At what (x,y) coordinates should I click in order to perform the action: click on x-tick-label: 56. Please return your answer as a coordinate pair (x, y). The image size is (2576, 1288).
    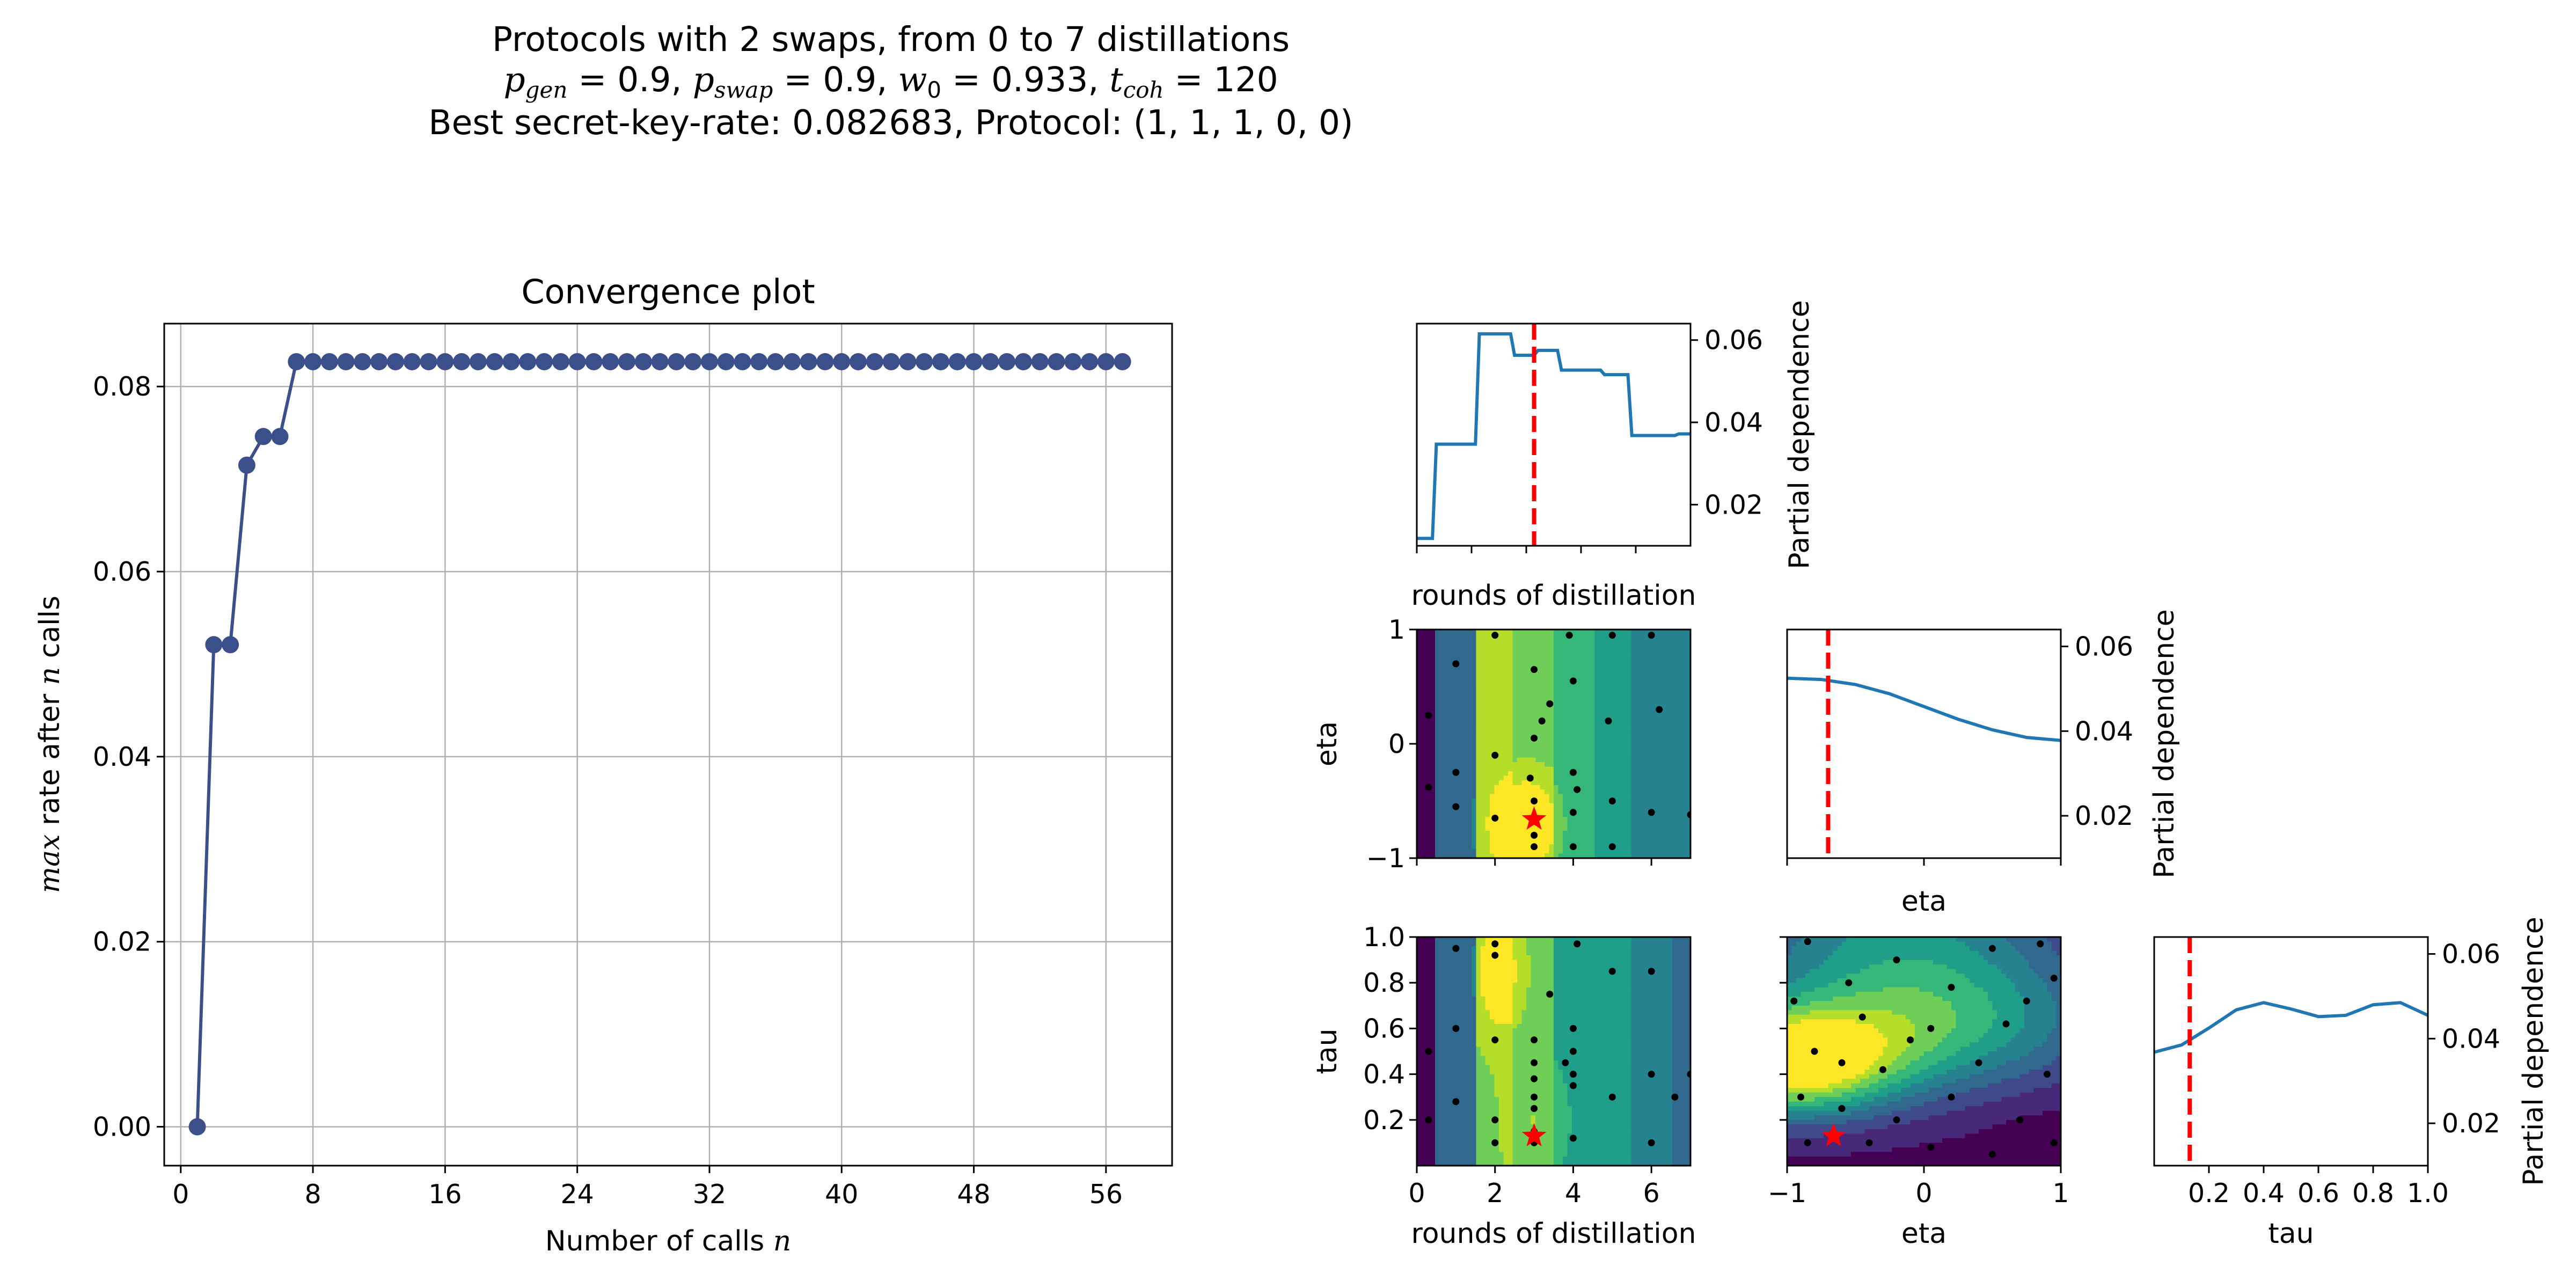
    Looking at the image, I should click on (1106, 1194).